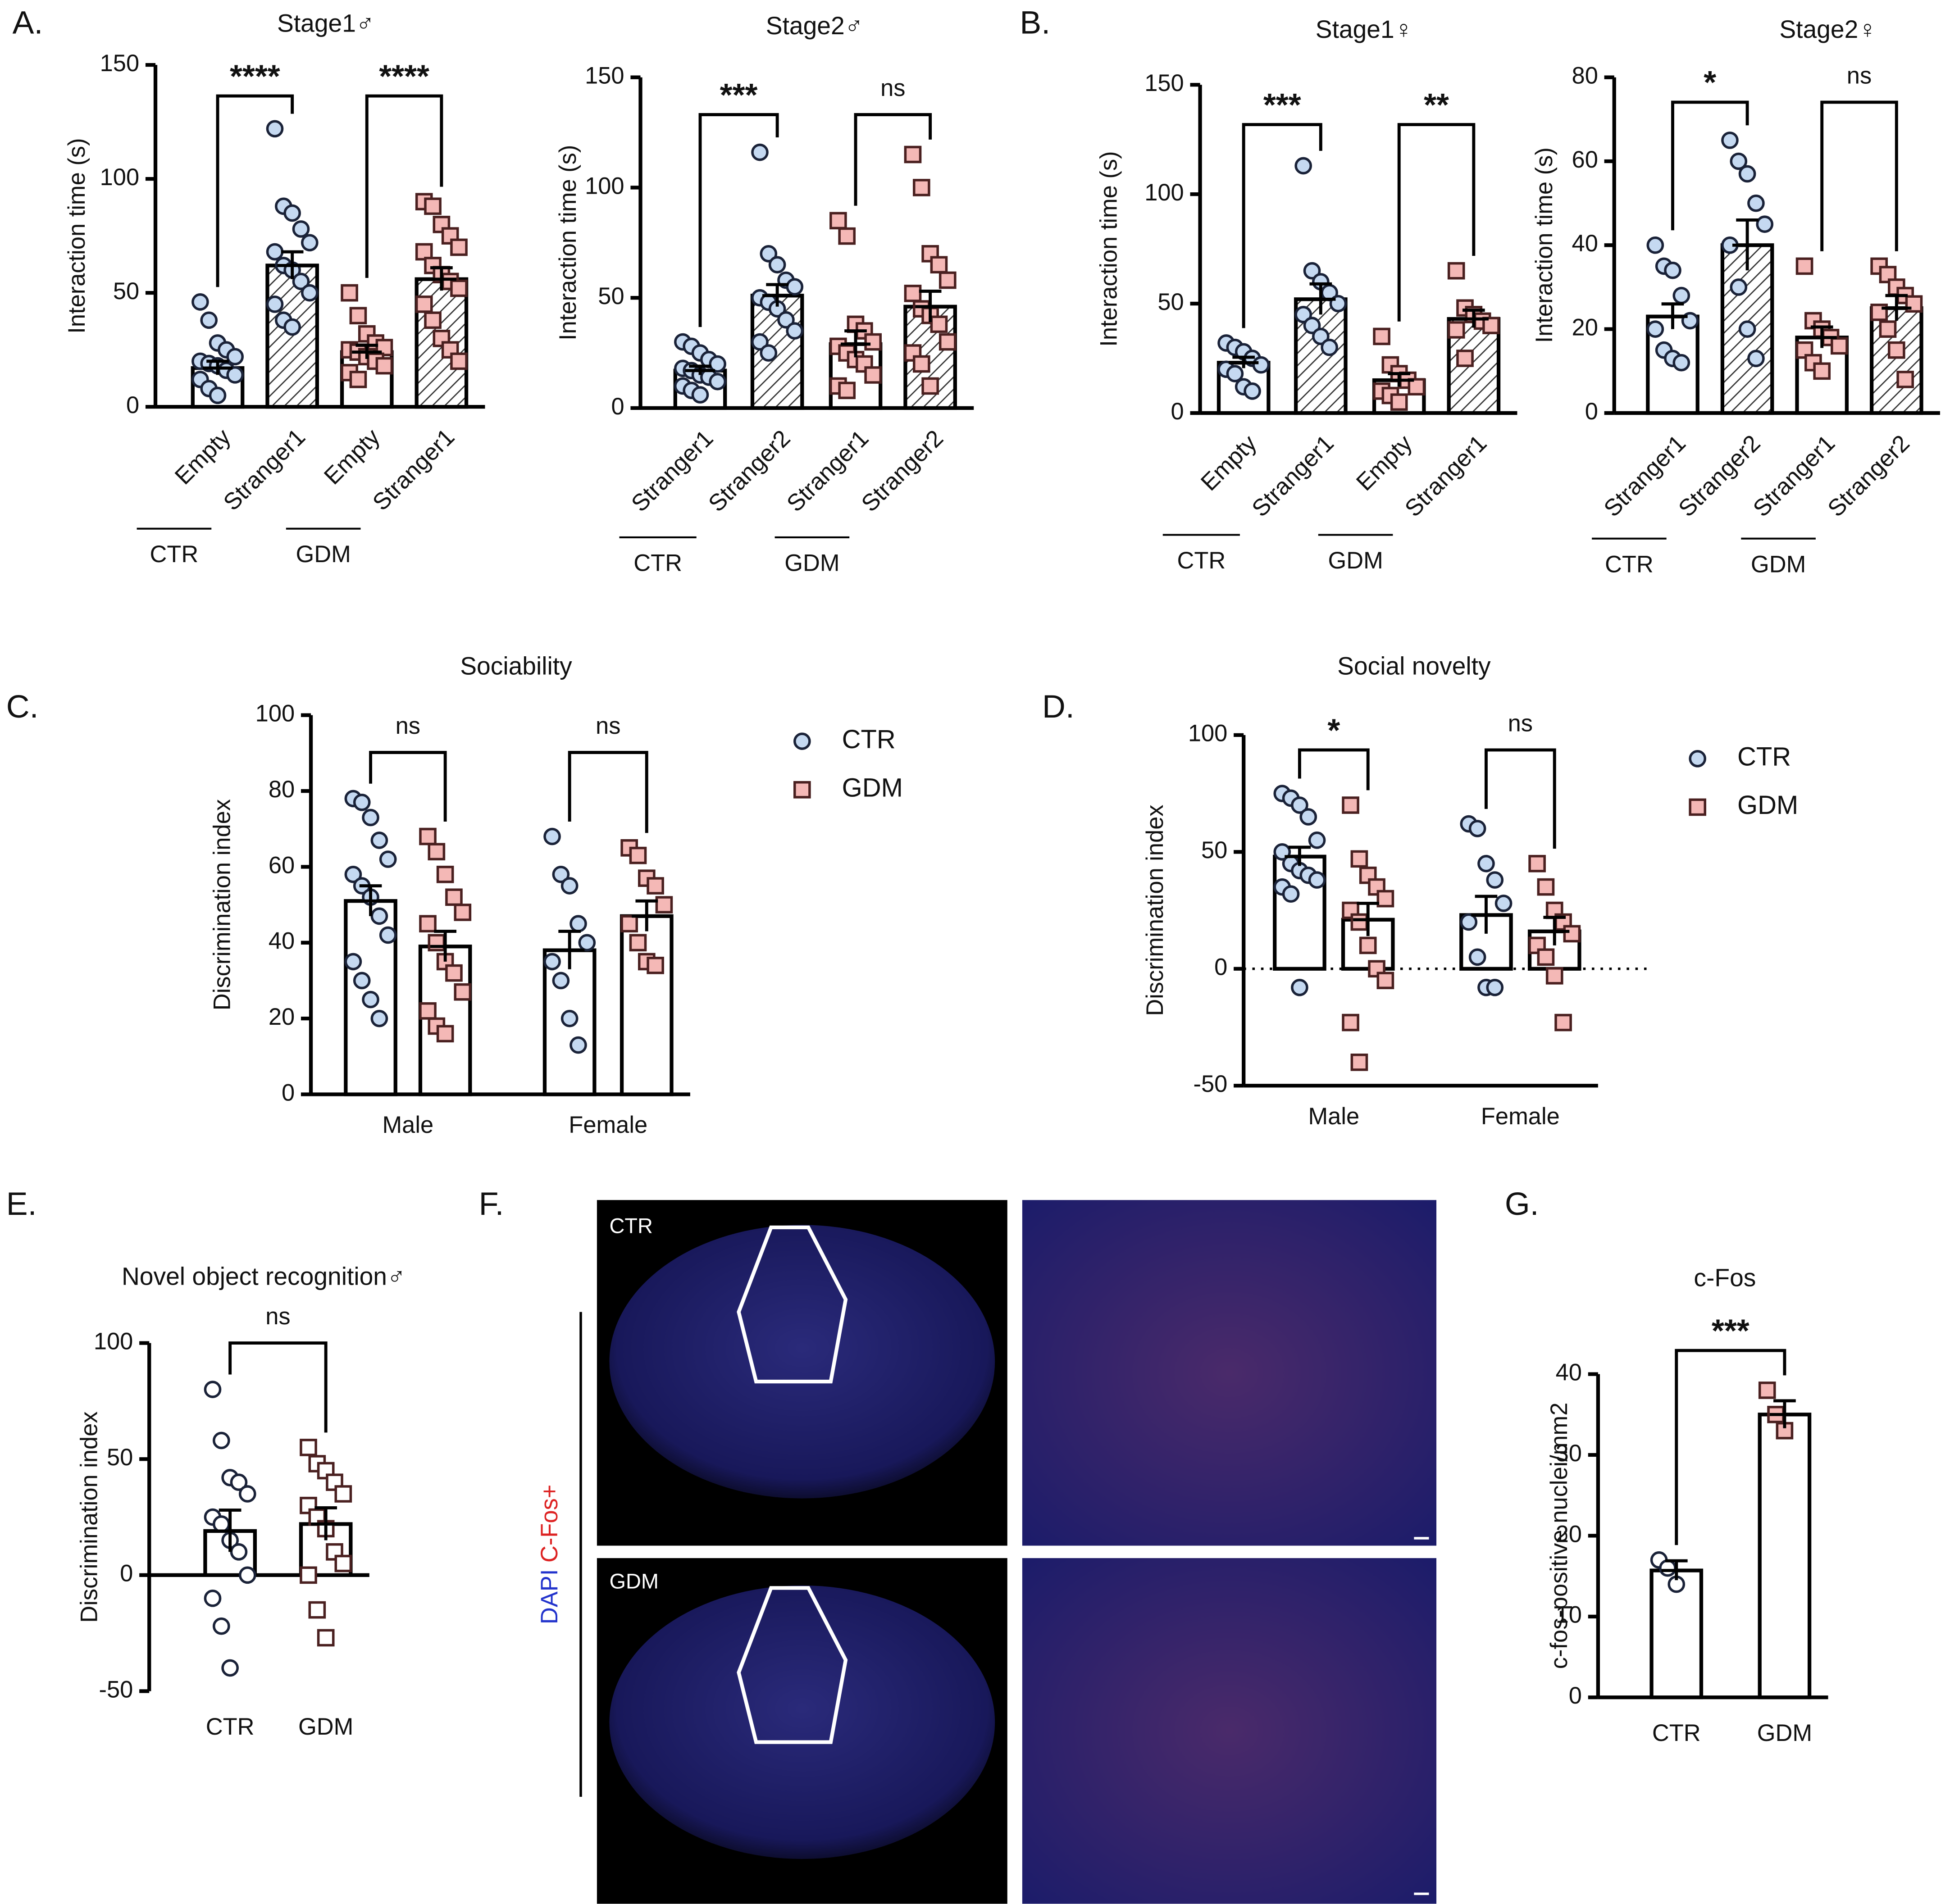 Image resolution: width=1950 pixels, height=1904 pixels. What do you see at coordinates (1676, 1733) in the screenshot?
I see `x-tick-label: CTR` at bounding box center [1676, 1733].